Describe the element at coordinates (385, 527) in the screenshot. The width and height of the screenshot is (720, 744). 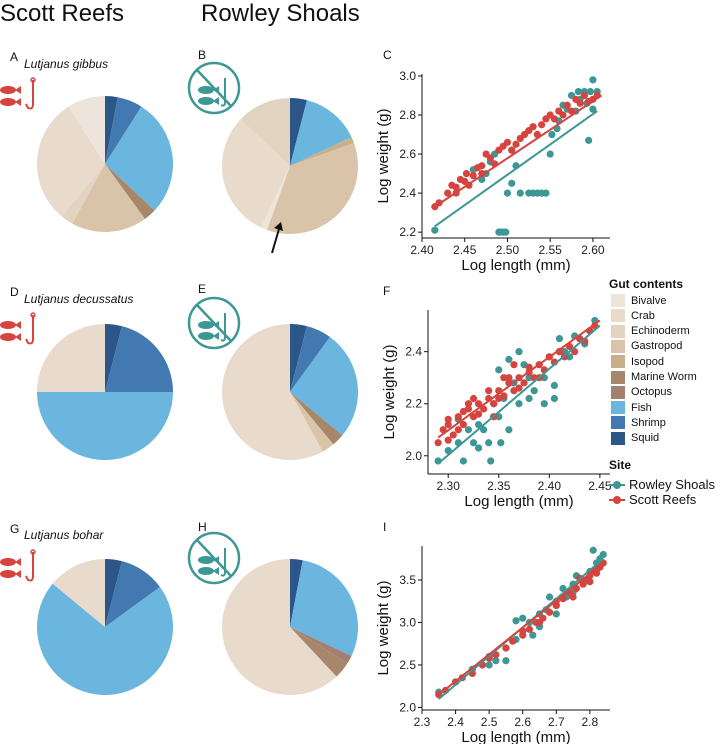
I see `panel-letter-i: I` at that location.